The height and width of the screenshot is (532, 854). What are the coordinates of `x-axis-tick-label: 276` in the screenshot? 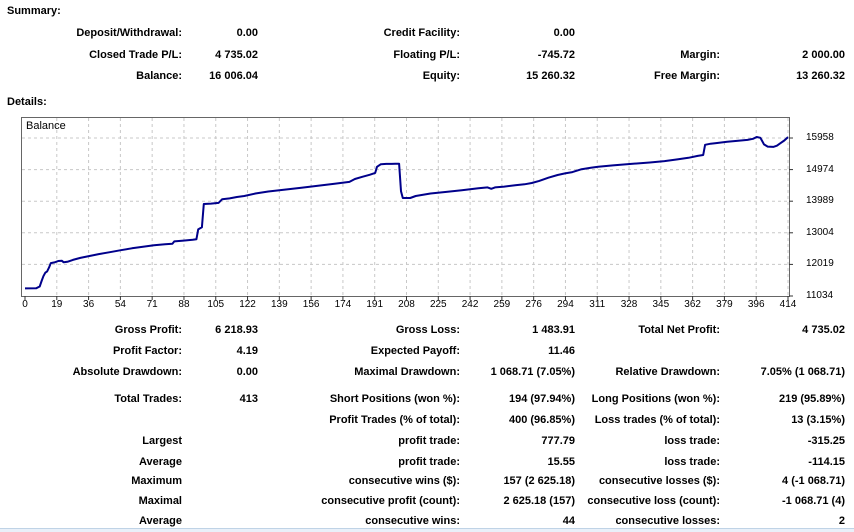 It's located at (533, 304).